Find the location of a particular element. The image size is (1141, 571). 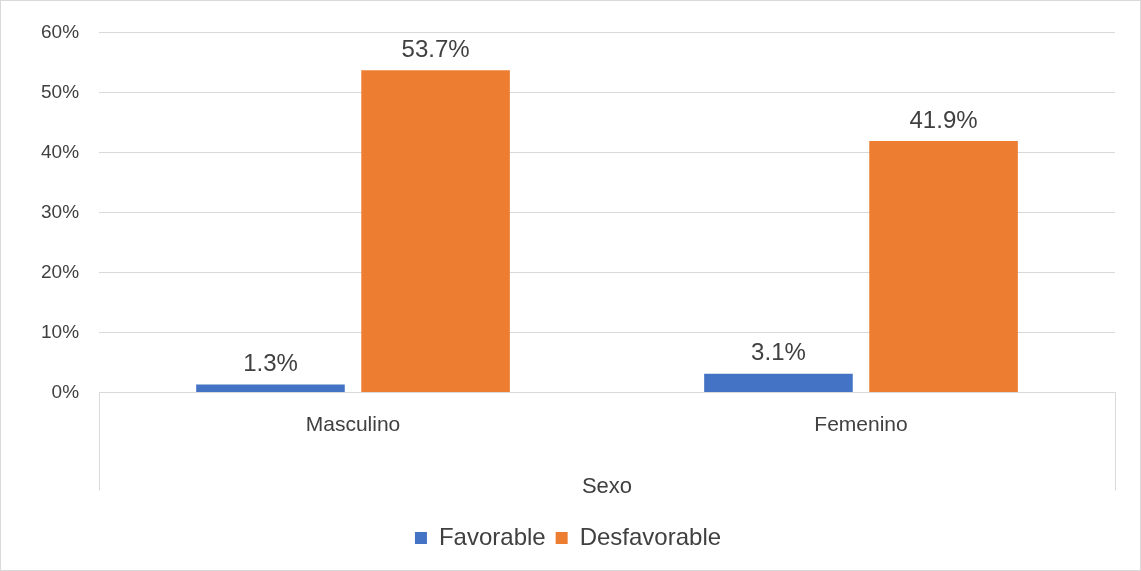

x-tick-label: Femenino is located at coordinates (861, 423).